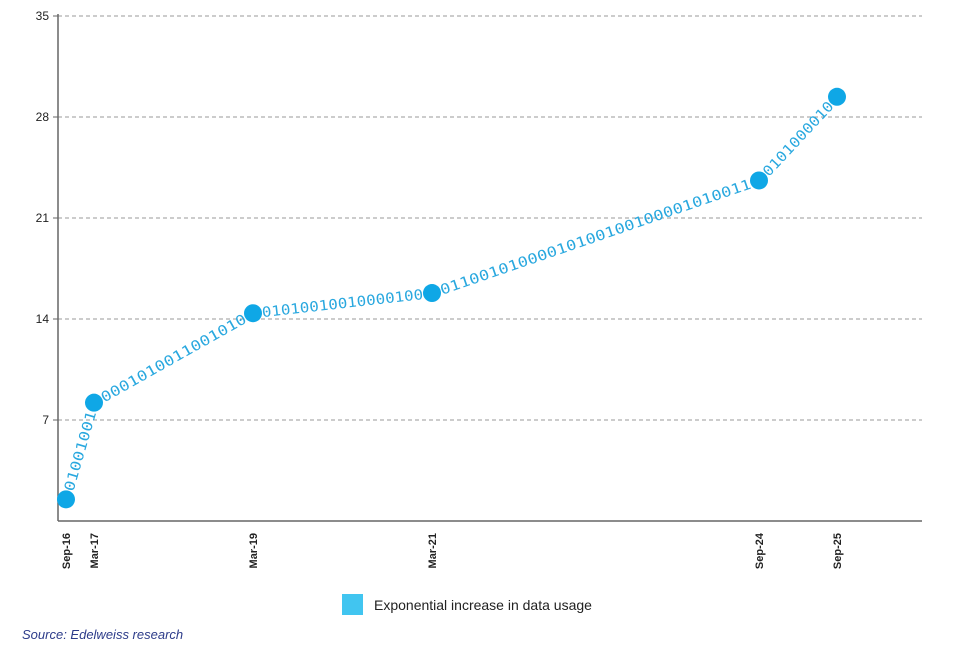 The height and width of the screenshot is (651, 957). What do you see at coordinates (760, 550) in the screenshot?
I see `x-tick-label: Sep-24` at bounding box center [760, 550].